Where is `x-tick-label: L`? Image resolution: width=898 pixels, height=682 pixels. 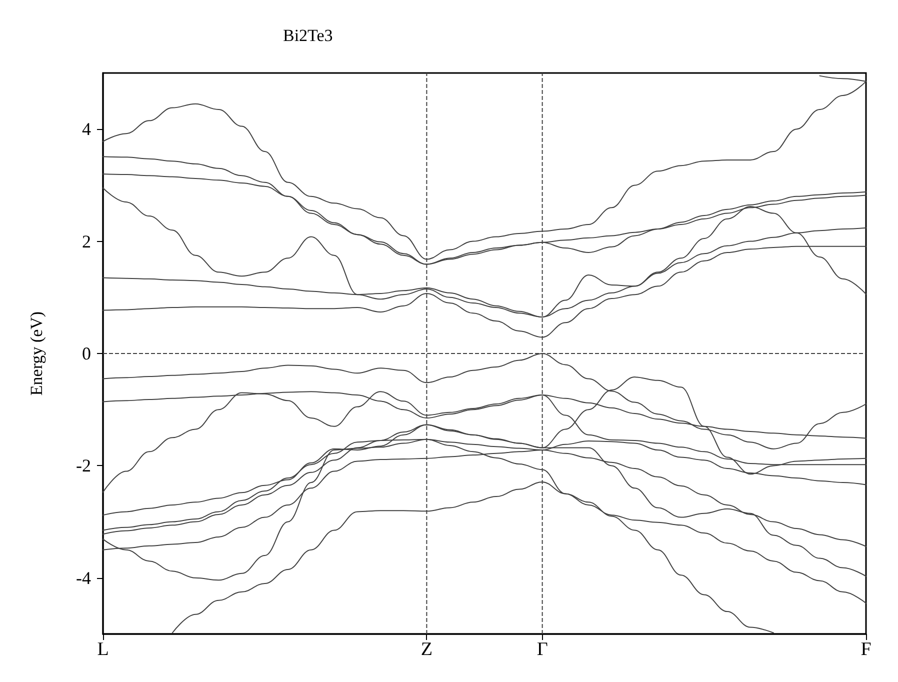 x-tick-label: L is located at coordinates (103, 649).